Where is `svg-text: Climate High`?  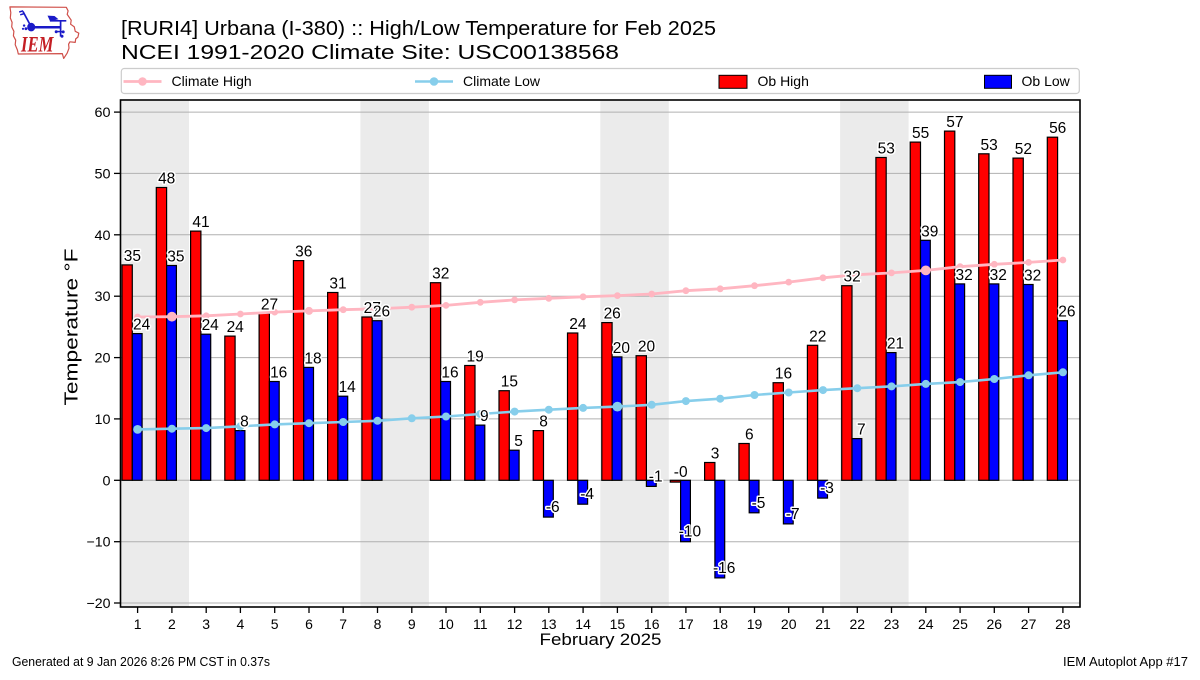 svg-text: Climate High is located at coordinates (212, 81).